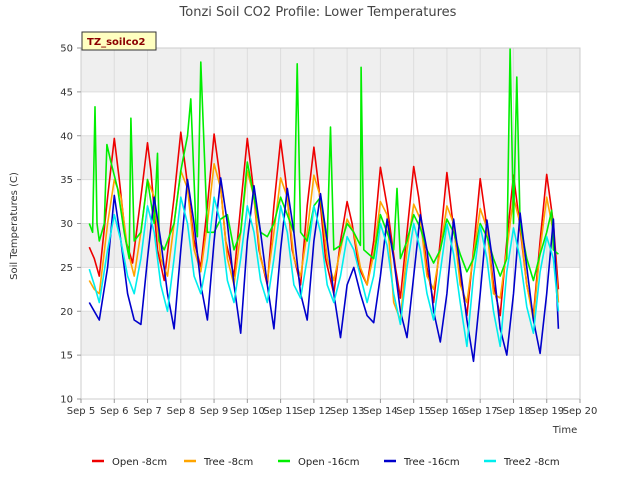 The height and width of the screenshot is (480, 640). What do you see at coordinates (431, 462) in the screenshot?
I see `legend-label-4: Tree -16cm` at bounding box center [431, 462].